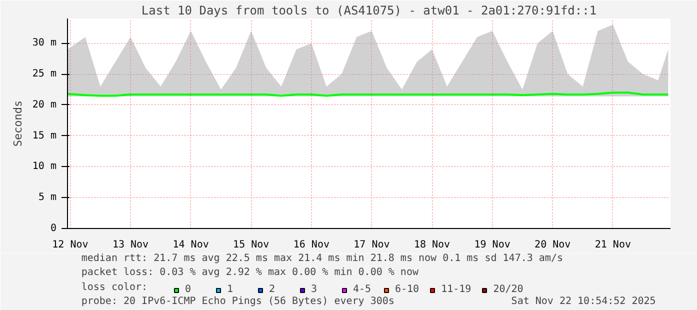 The image size is (697, 310). What do you see at coordinates (130, 245) in the screenshot?
I see `x-tick-label: 13 Nov` at bounding box center [130, 245].